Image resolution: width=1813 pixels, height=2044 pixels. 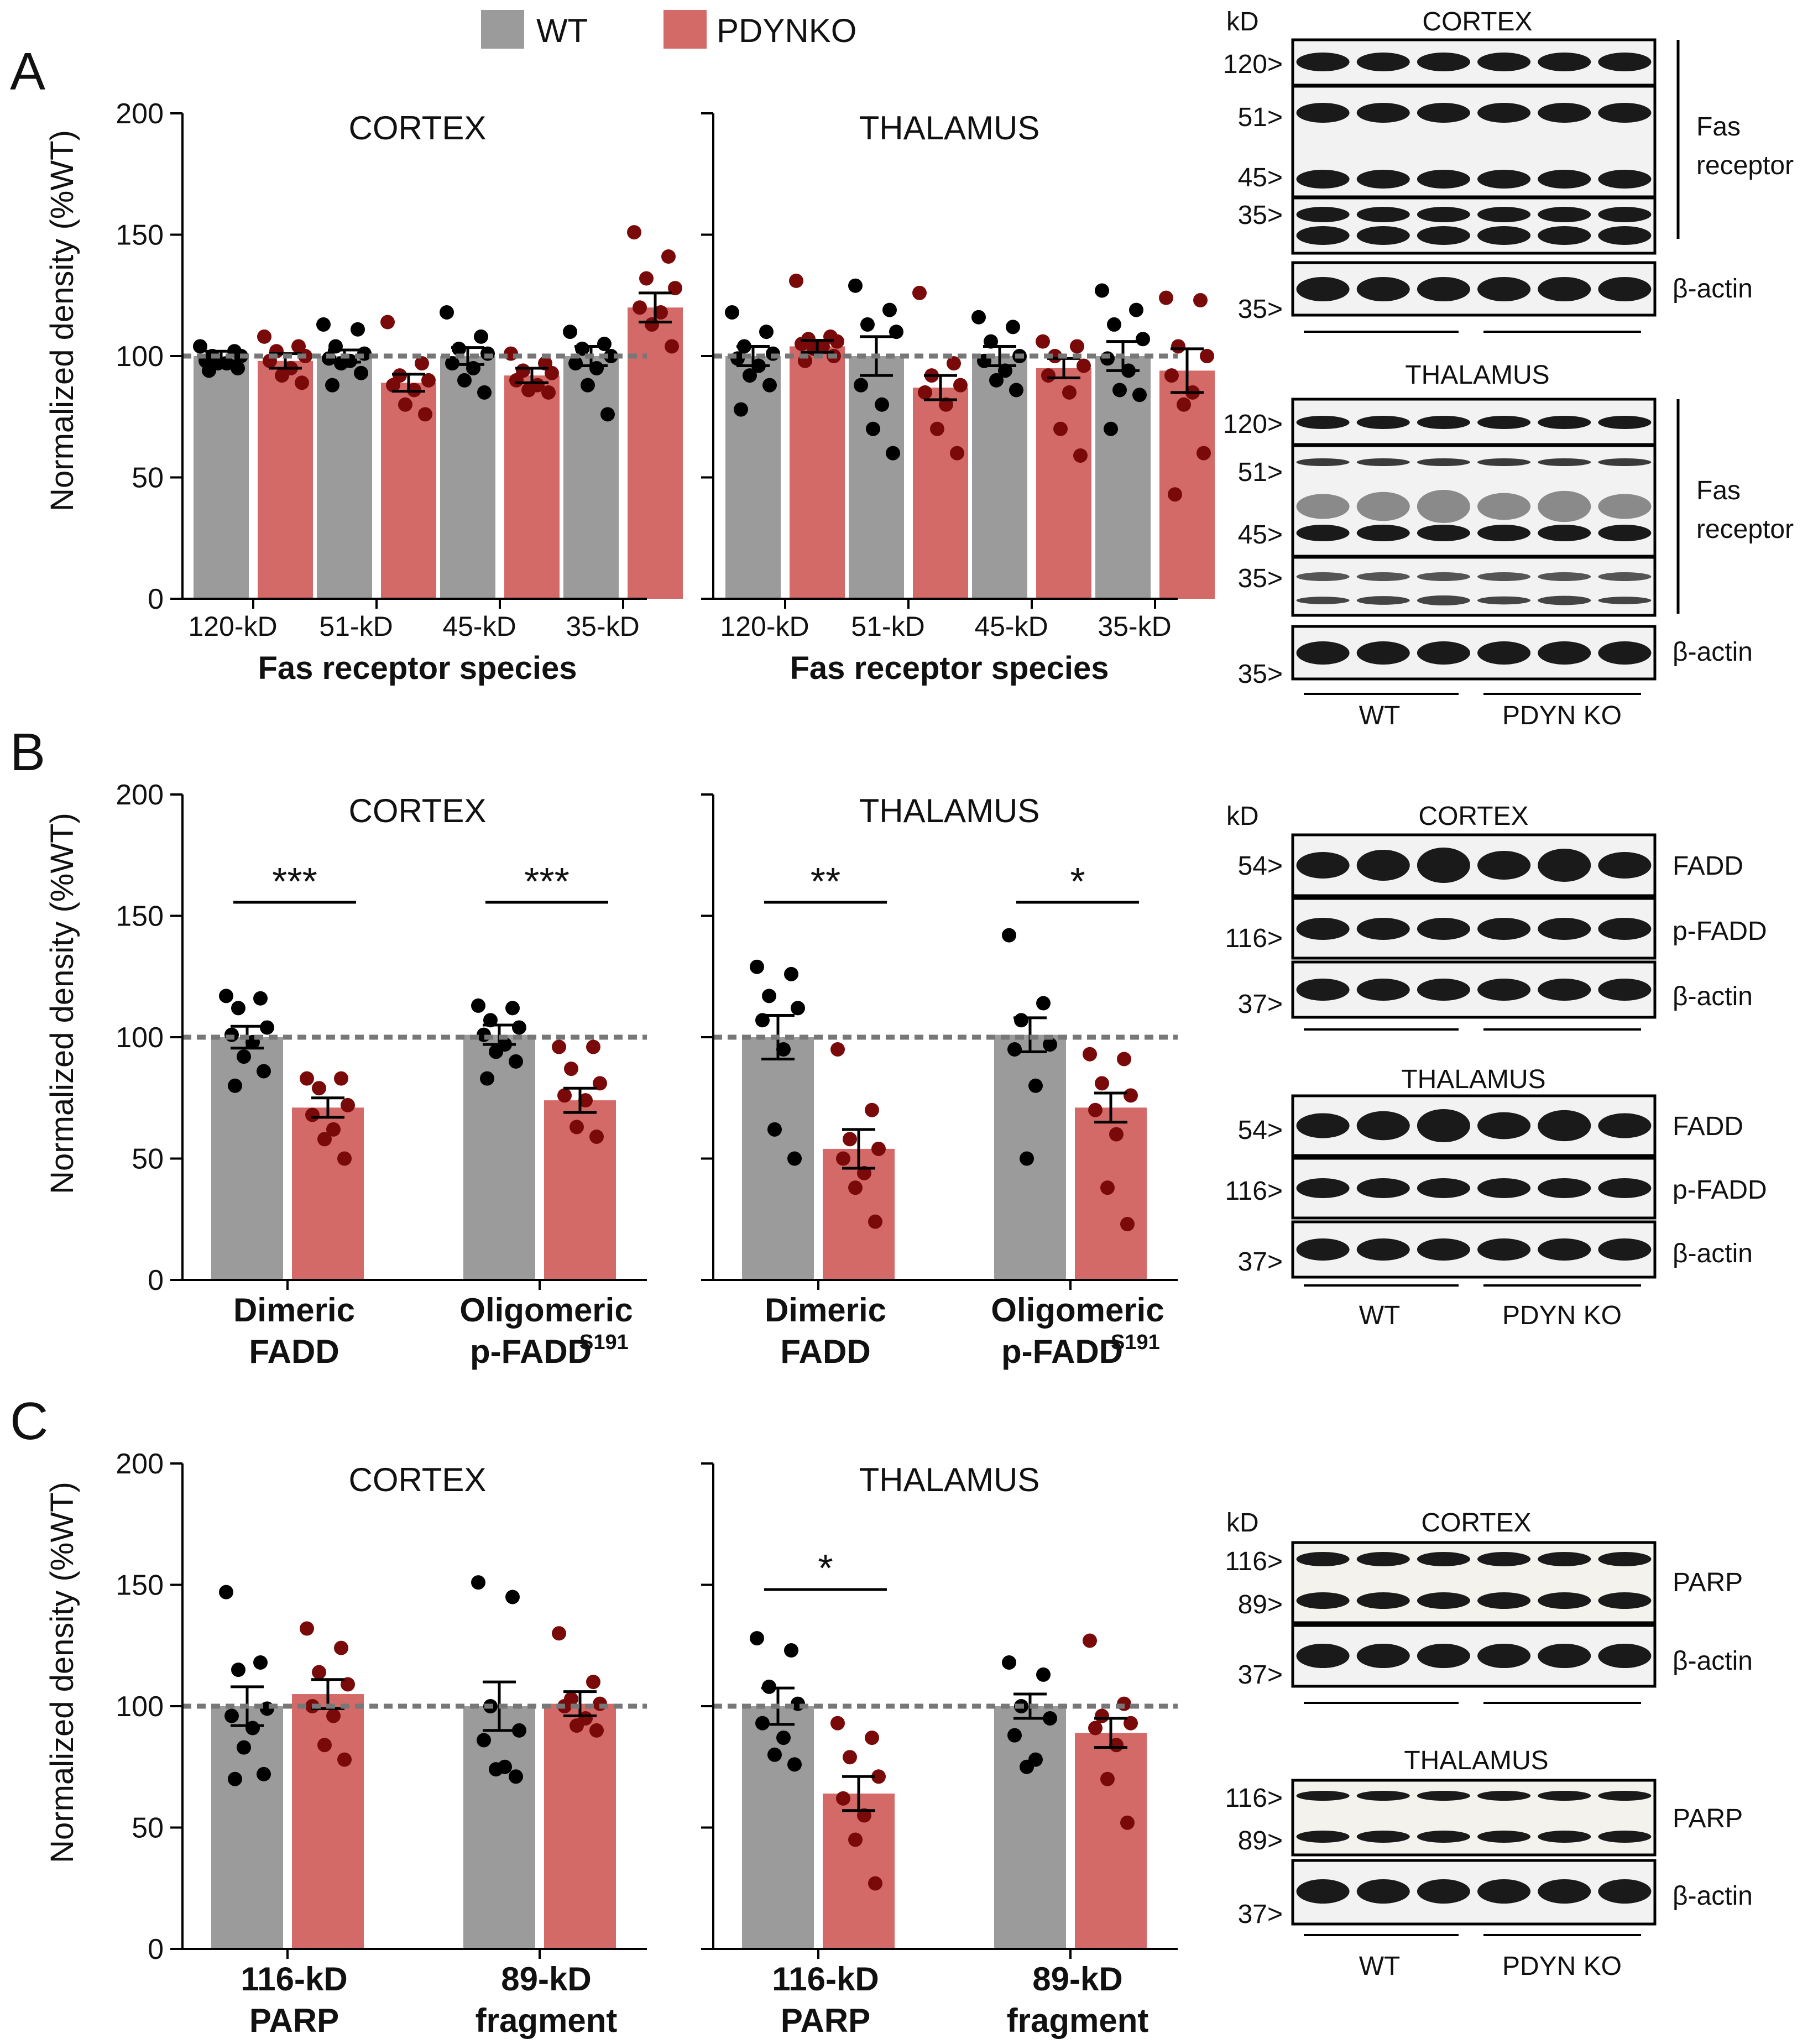 What do you see at coordinates (1261, 578) in the screenshot?
I see `blot-a-thal-kd-4: 35>` at bounding box center [1261, 578].